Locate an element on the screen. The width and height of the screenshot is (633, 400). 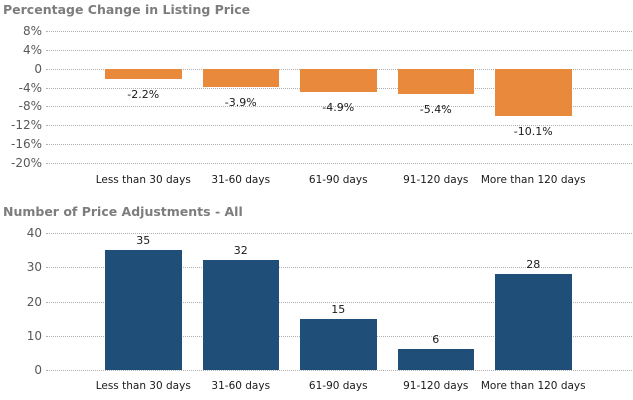
value-label: 32 is located at coordinates (240, 251).